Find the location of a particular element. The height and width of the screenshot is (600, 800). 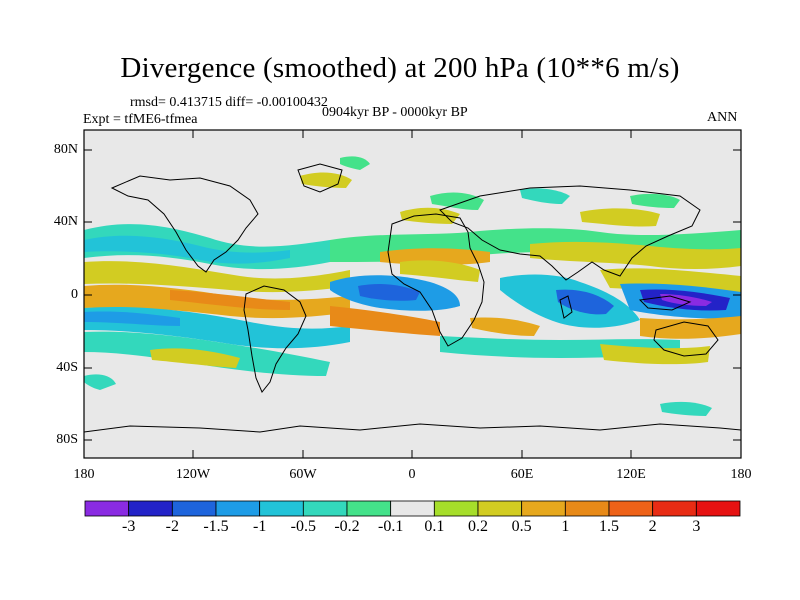

colorbar-tick-label: 0.5 is located at coordinates (521, 526).